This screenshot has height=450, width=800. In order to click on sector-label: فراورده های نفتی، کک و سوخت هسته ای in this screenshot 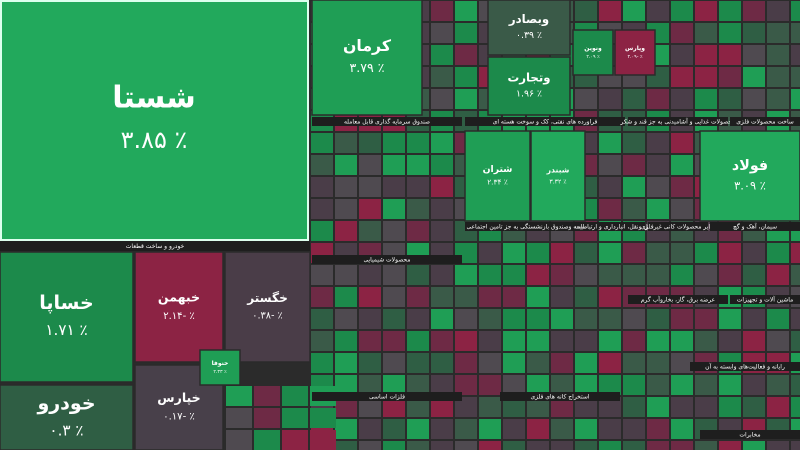, I will do `click(545, 122)`.